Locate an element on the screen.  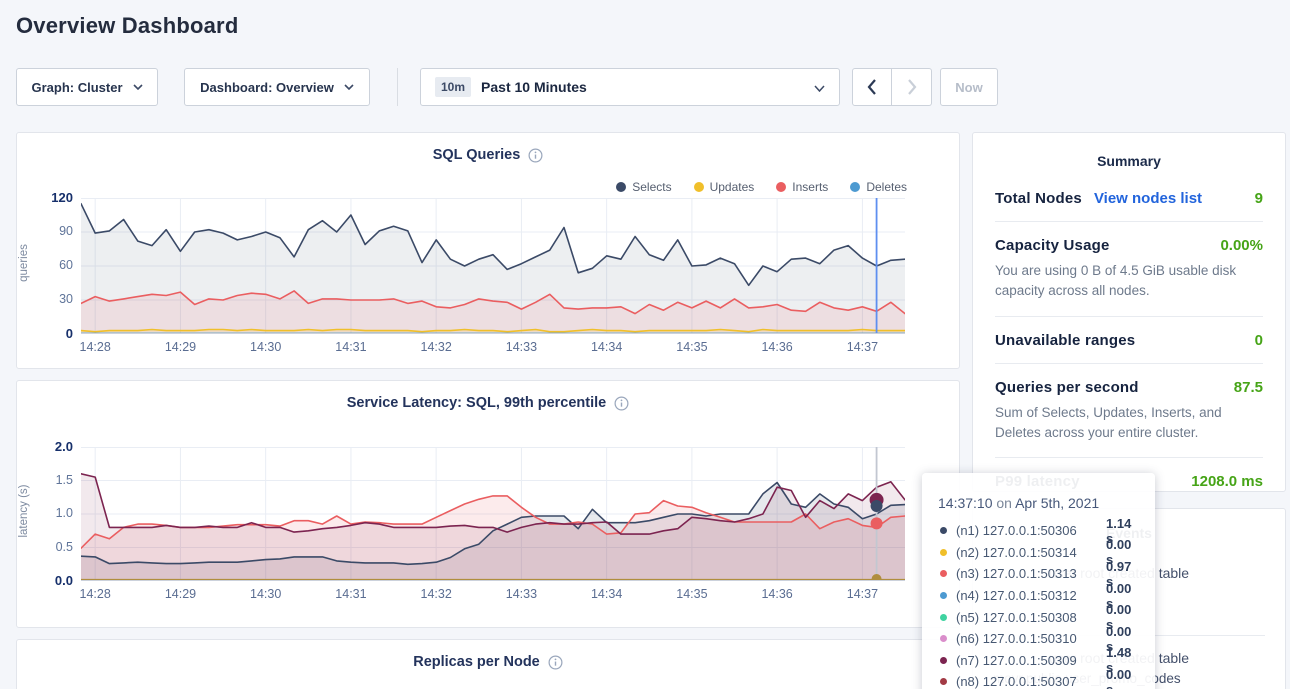
replicas-per-node-panel: Replicas per Node is located at coordinates (488, 664).